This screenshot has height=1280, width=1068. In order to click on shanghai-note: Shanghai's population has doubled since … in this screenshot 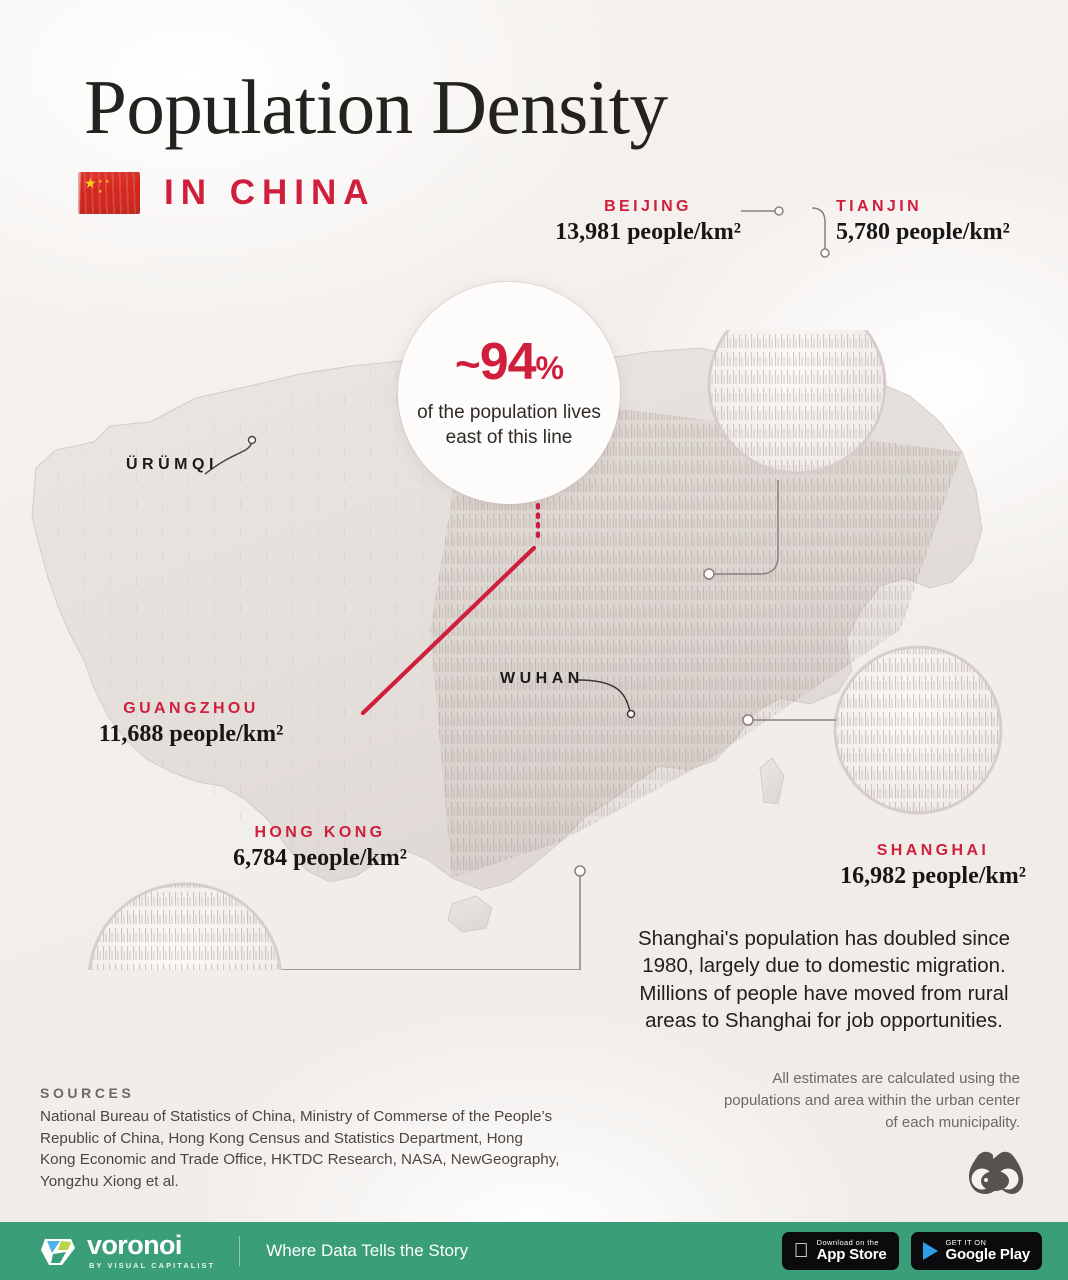, I will do `click(824, 979)`.